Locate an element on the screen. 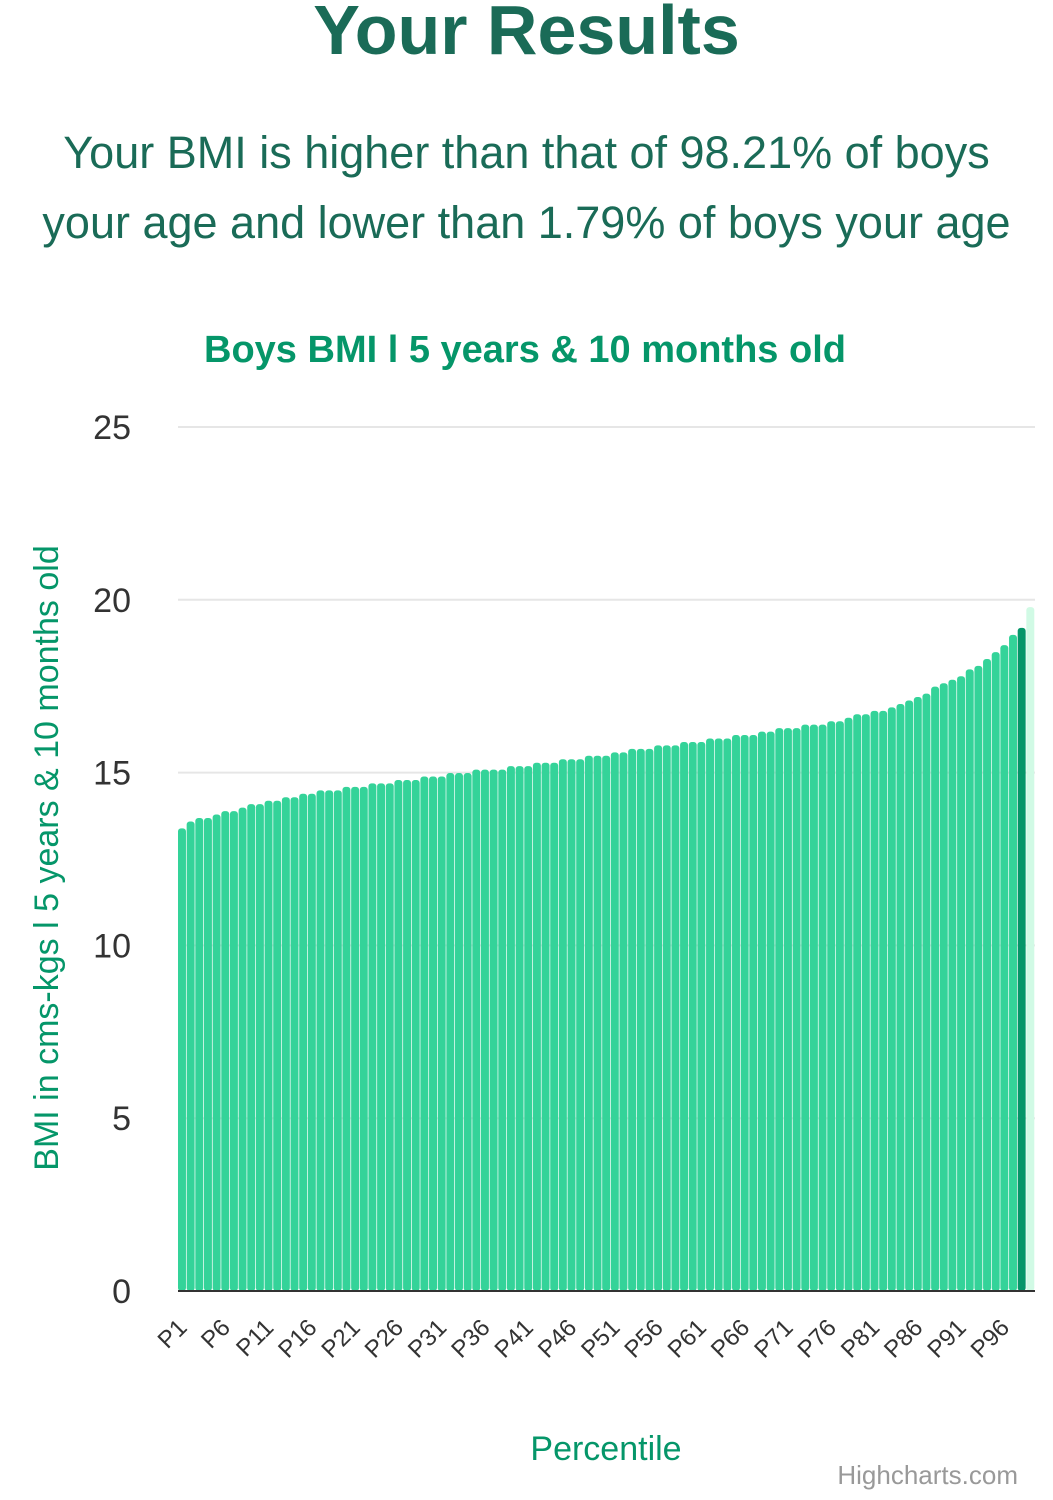 This screenshot has height=1500, width=1053. bar-p55 is located at coordinates (649, 1019).